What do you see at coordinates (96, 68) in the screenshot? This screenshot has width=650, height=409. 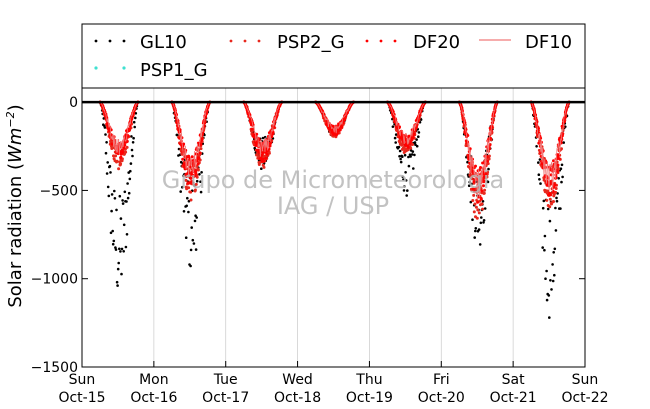 I see `legend-marker-psp1-g` at bounding box center [96, 68].